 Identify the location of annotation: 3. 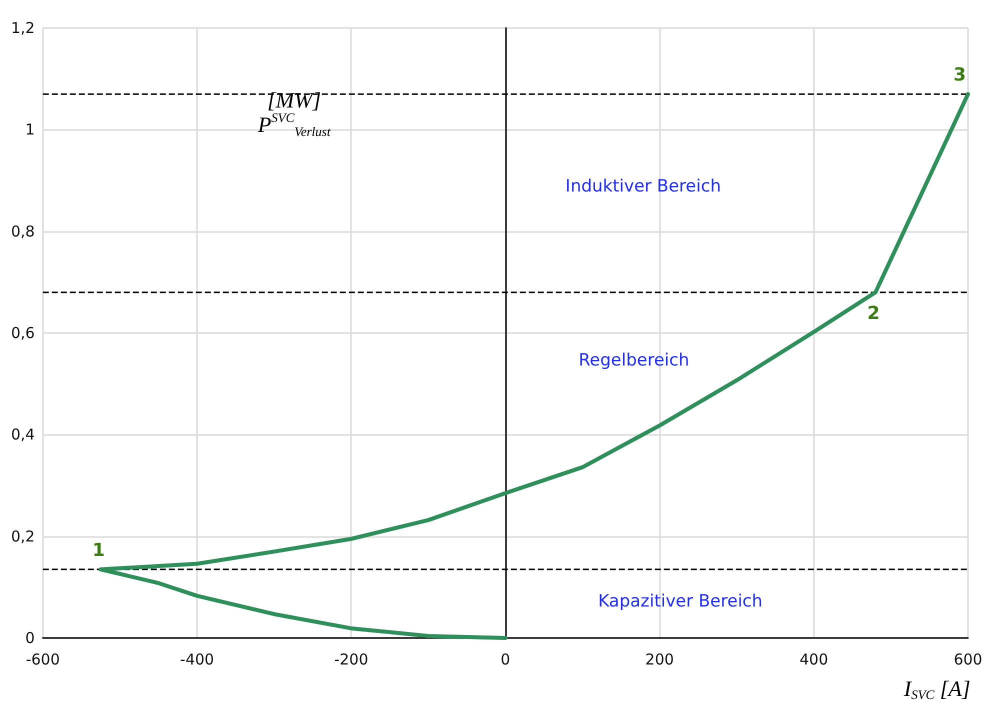
(959, 75).